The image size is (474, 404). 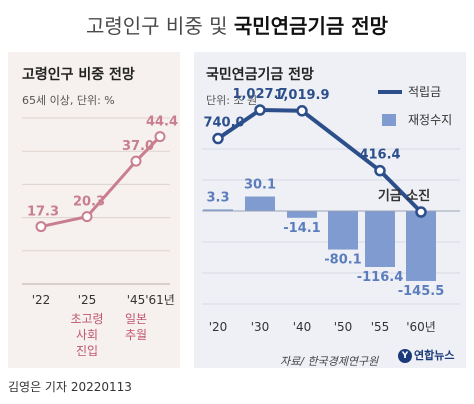 I want to click on legend-label: 재정수지, so click(x=430, y=120).